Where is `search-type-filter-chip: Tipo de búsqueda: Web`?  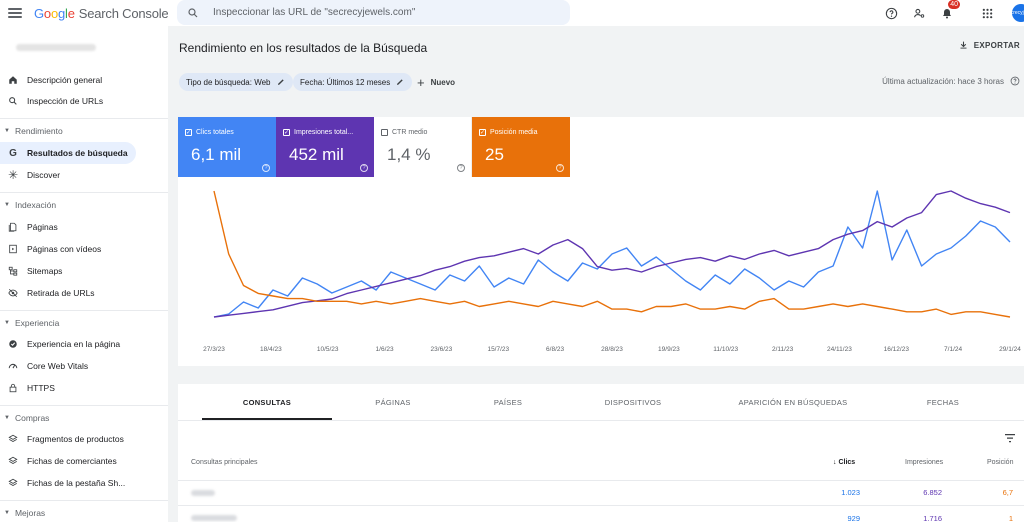 search-type-filter-chip: Tipo de búsqueda: Web is located at coordinates (236, 82).